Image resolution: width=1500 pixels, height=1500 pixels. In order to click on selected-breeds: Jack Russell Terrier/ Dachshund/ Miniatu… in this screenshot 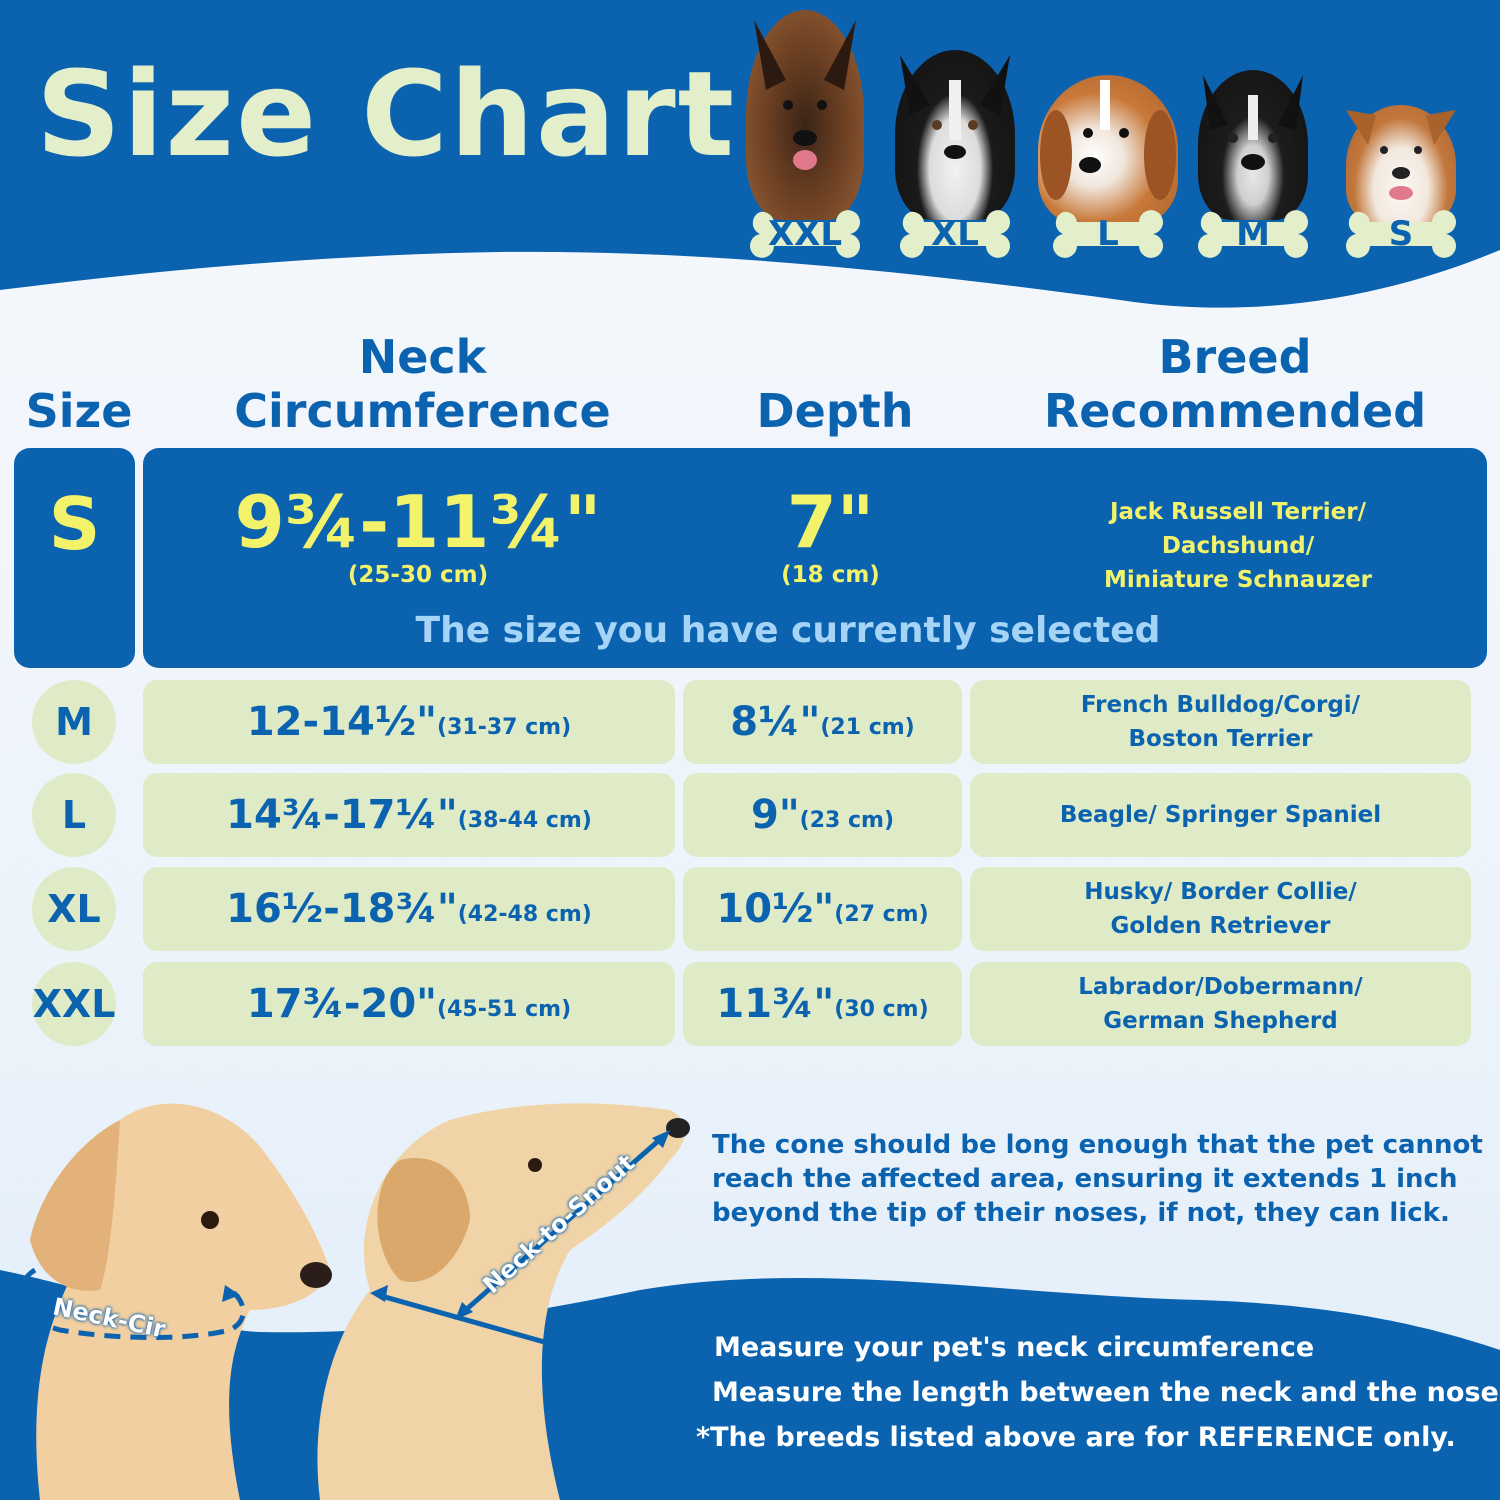, I will do `click(1238, 546)`.